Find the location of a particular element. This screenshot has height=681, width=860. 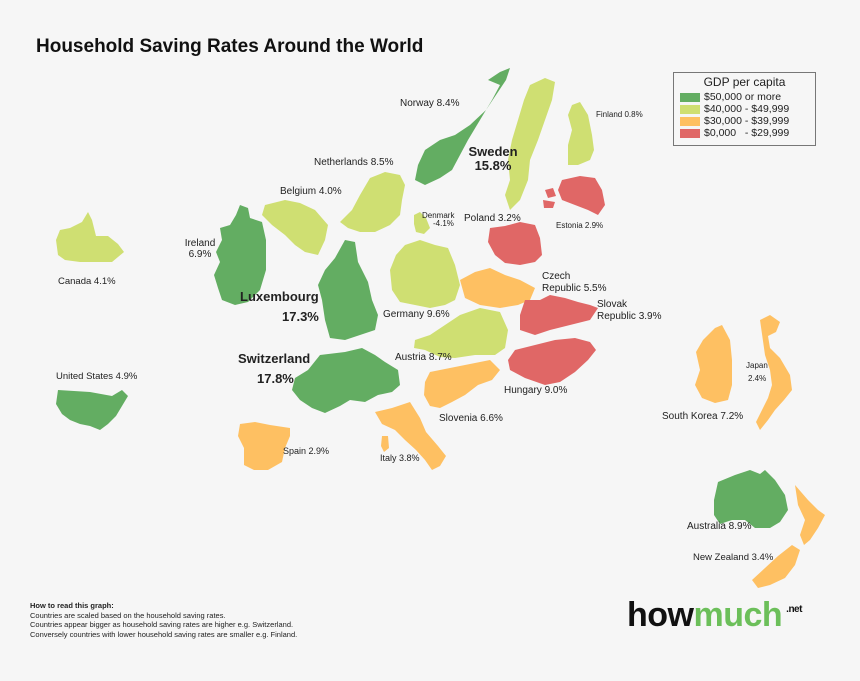

label-norway: Norway 8.4% is located at coordinates (430, 103).